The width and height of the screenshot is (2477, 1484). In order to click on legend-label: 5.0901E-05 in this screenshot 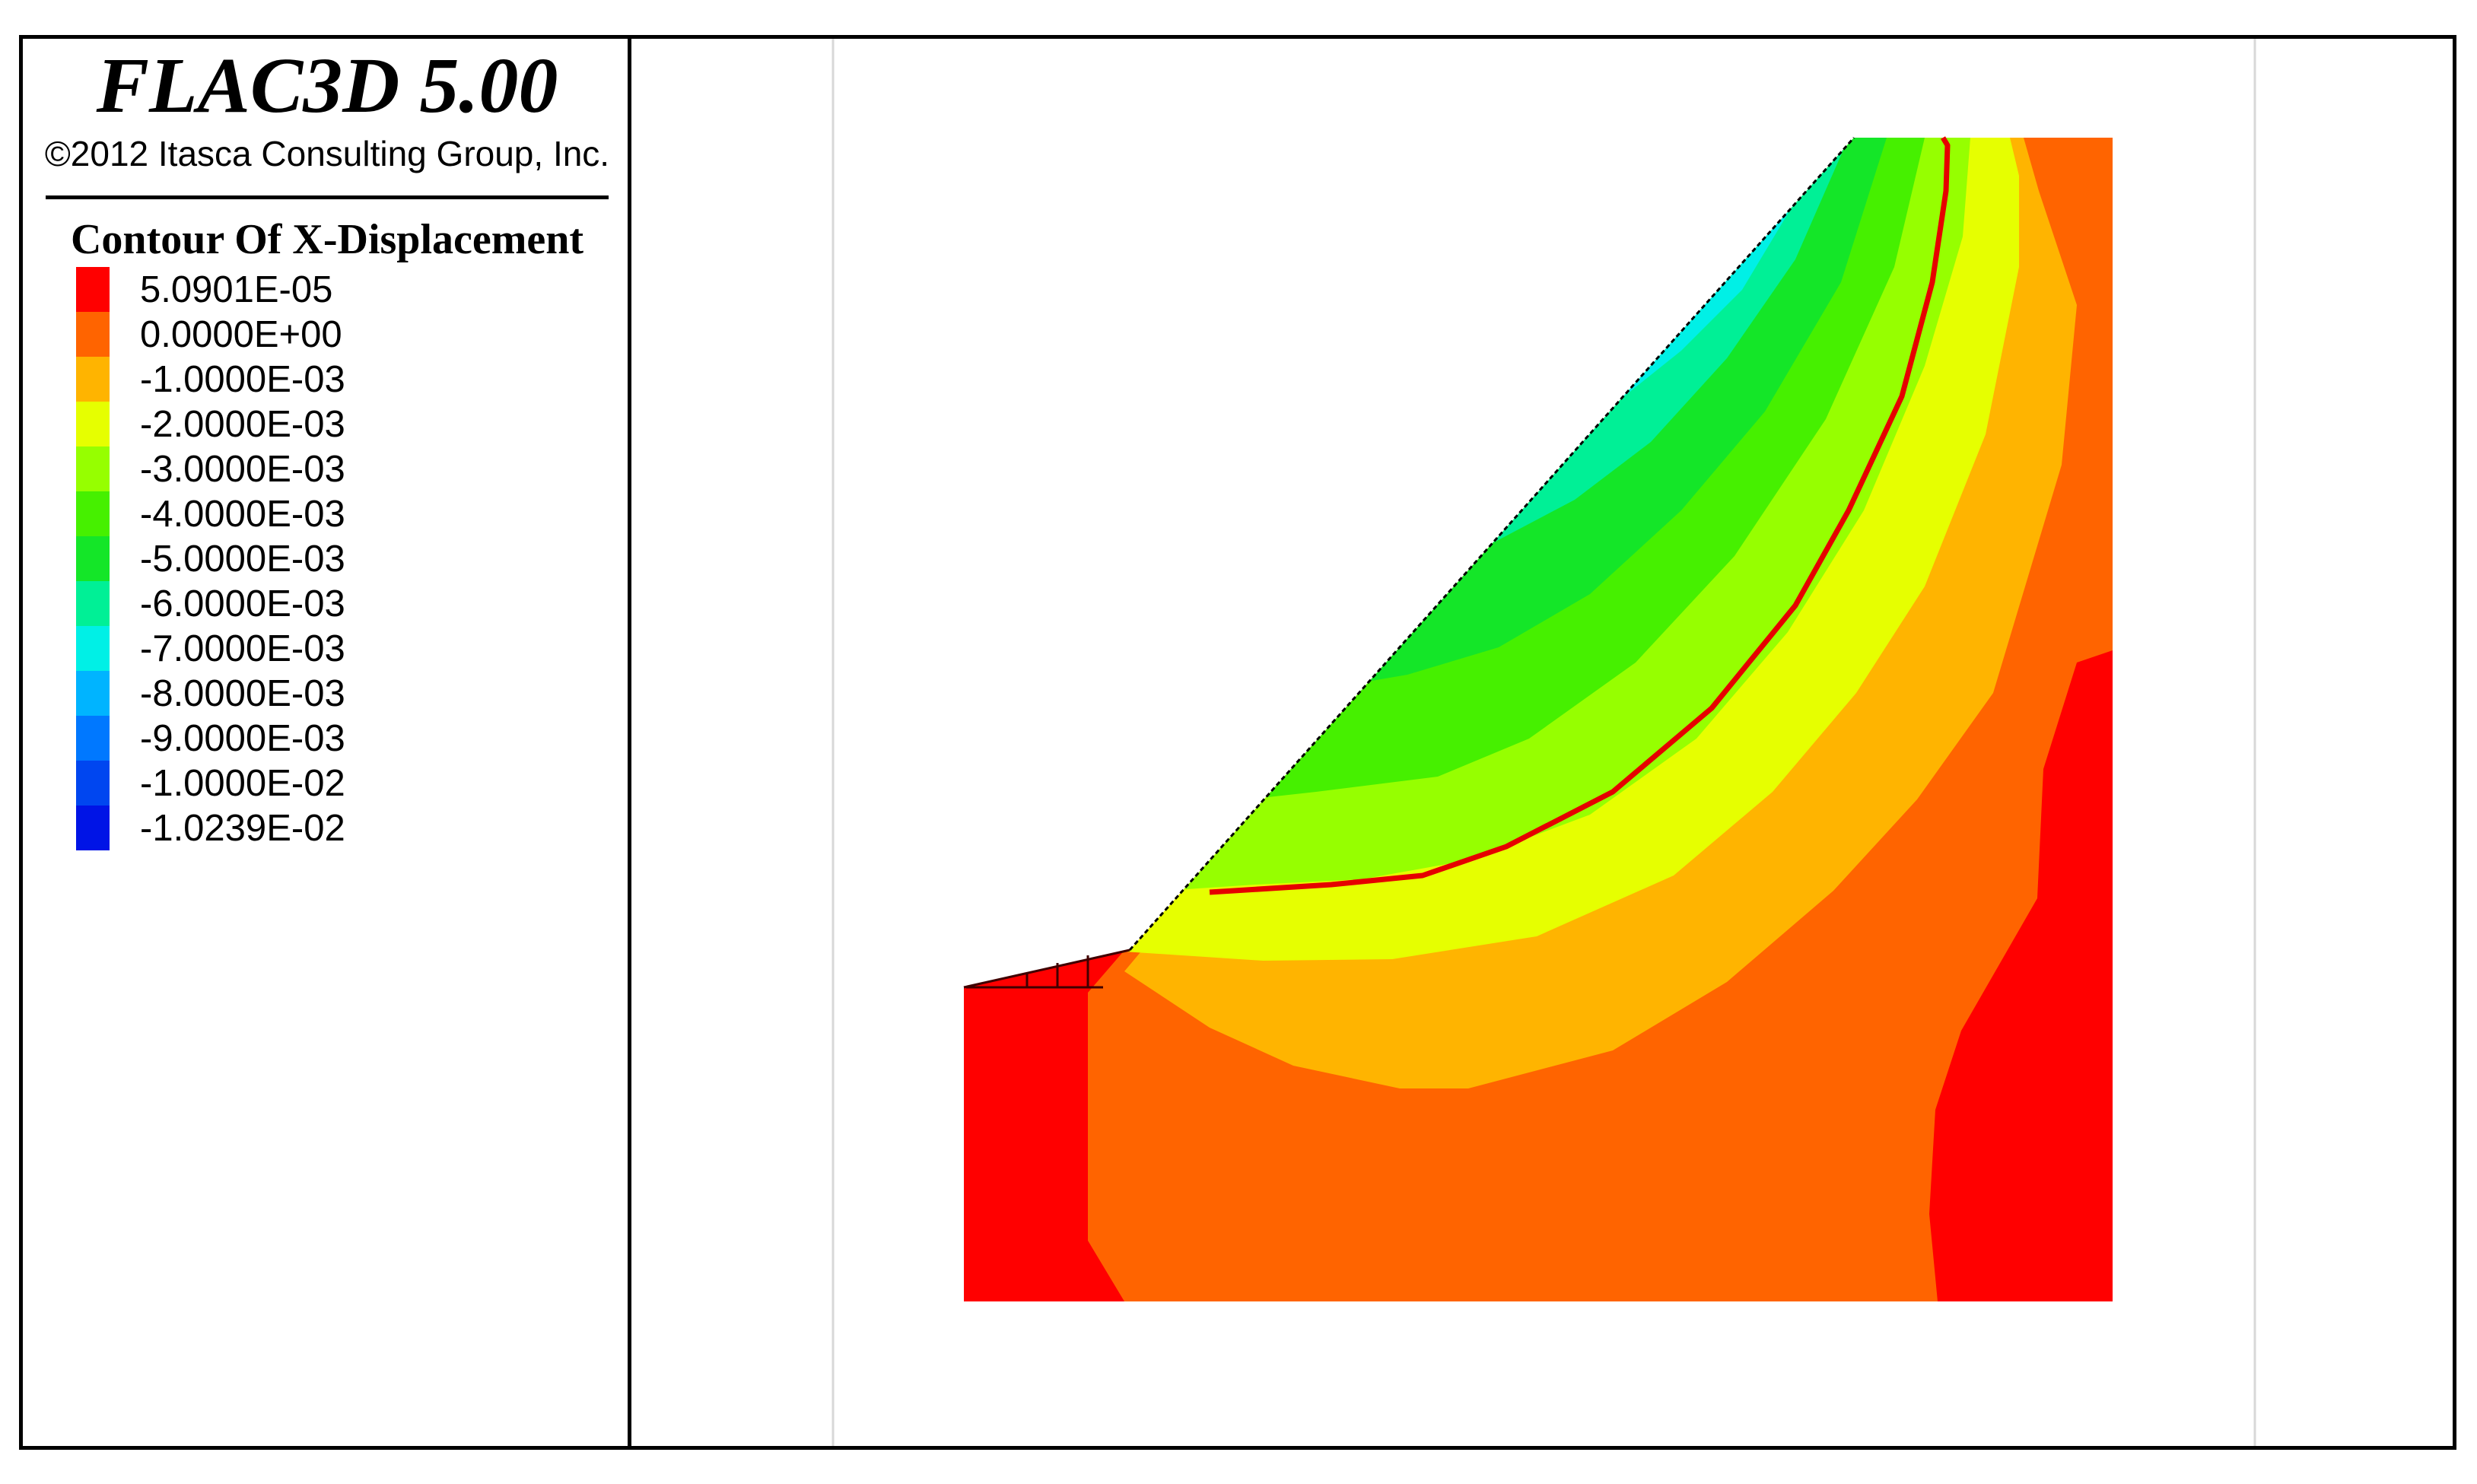, I will do `click(237, 289)`.